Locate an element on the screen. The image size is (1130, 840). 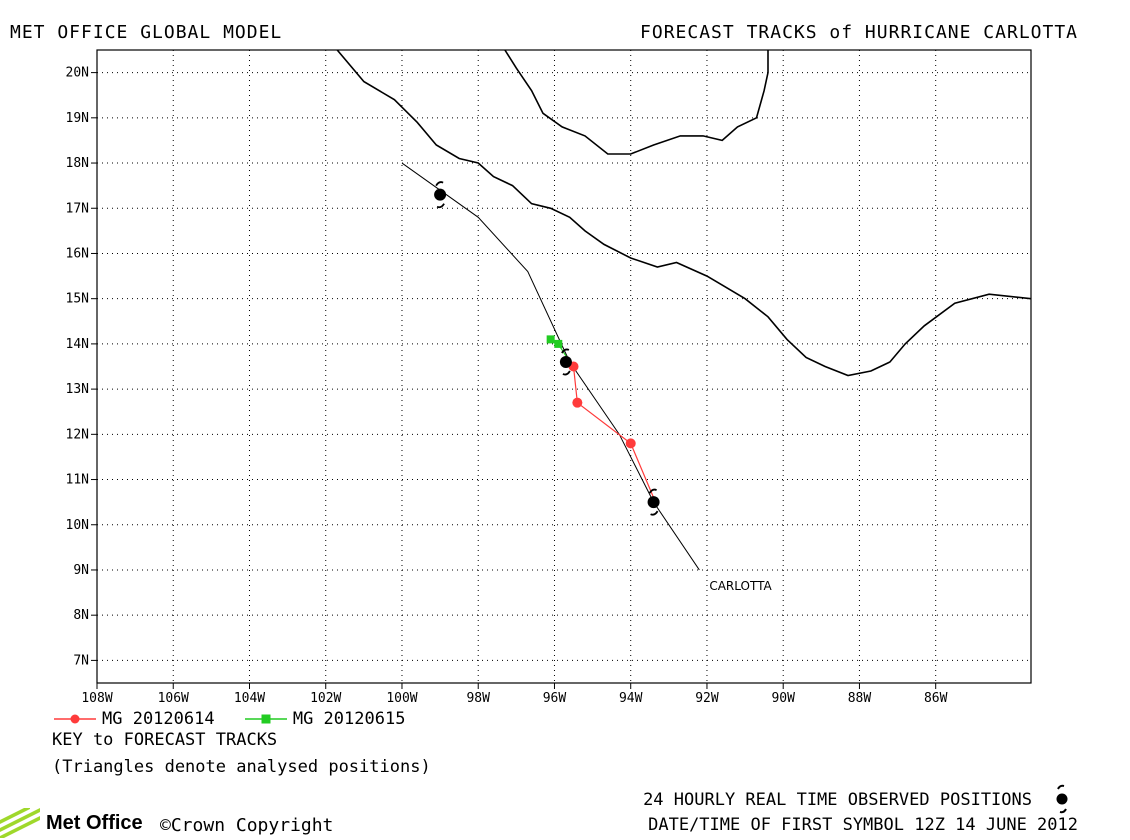
x-tick-label: 106W is located at coordinates (173, 698).